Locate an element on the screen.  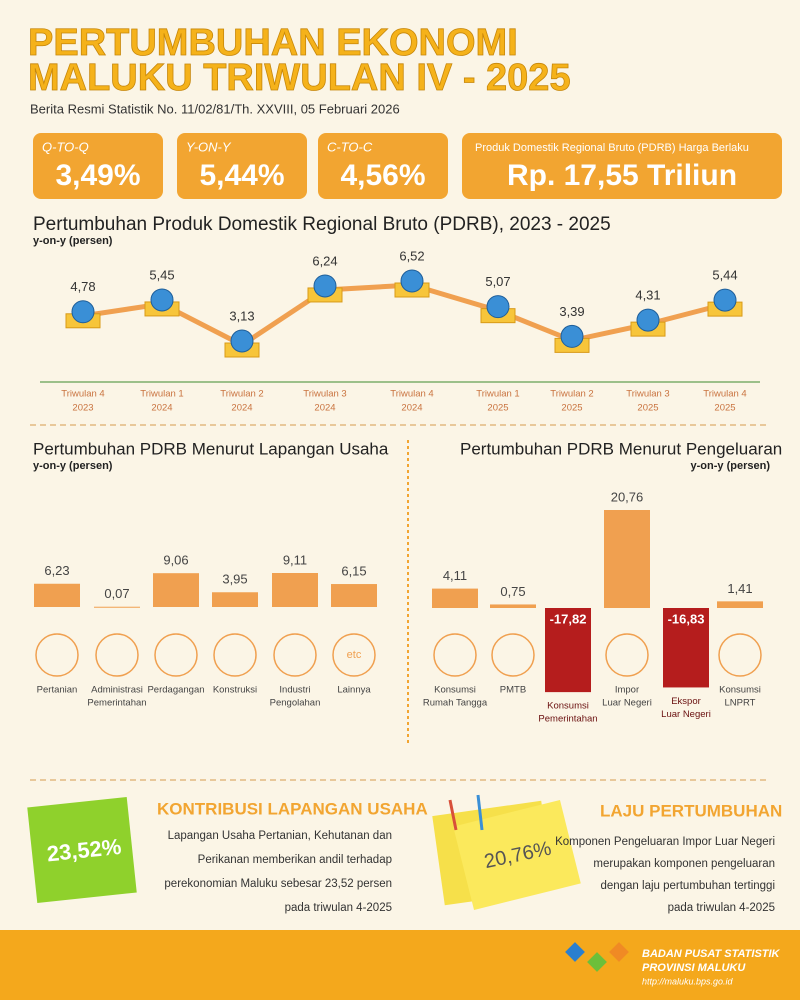
kpi-value: 3,49% is located at coordinates (97, 175).